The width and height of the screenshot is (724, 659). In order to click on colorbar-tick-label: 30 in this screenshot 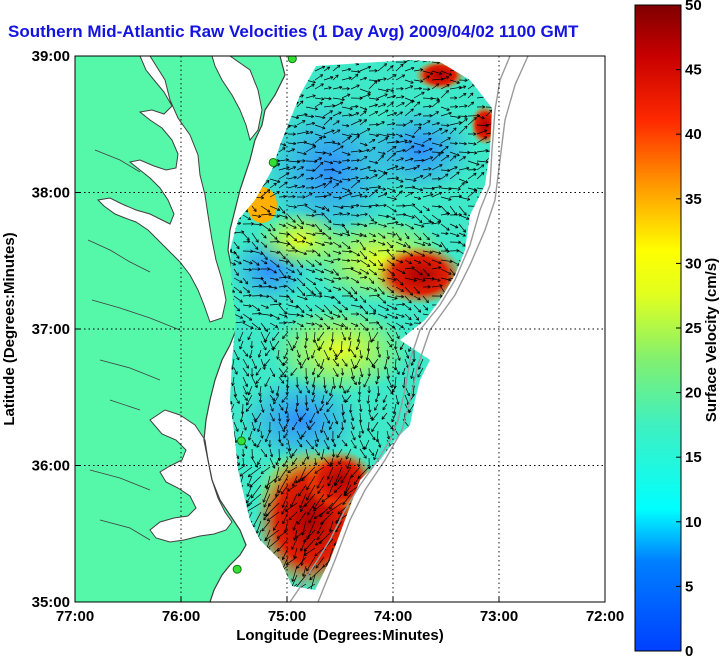, I will do `click(693, 263)`.